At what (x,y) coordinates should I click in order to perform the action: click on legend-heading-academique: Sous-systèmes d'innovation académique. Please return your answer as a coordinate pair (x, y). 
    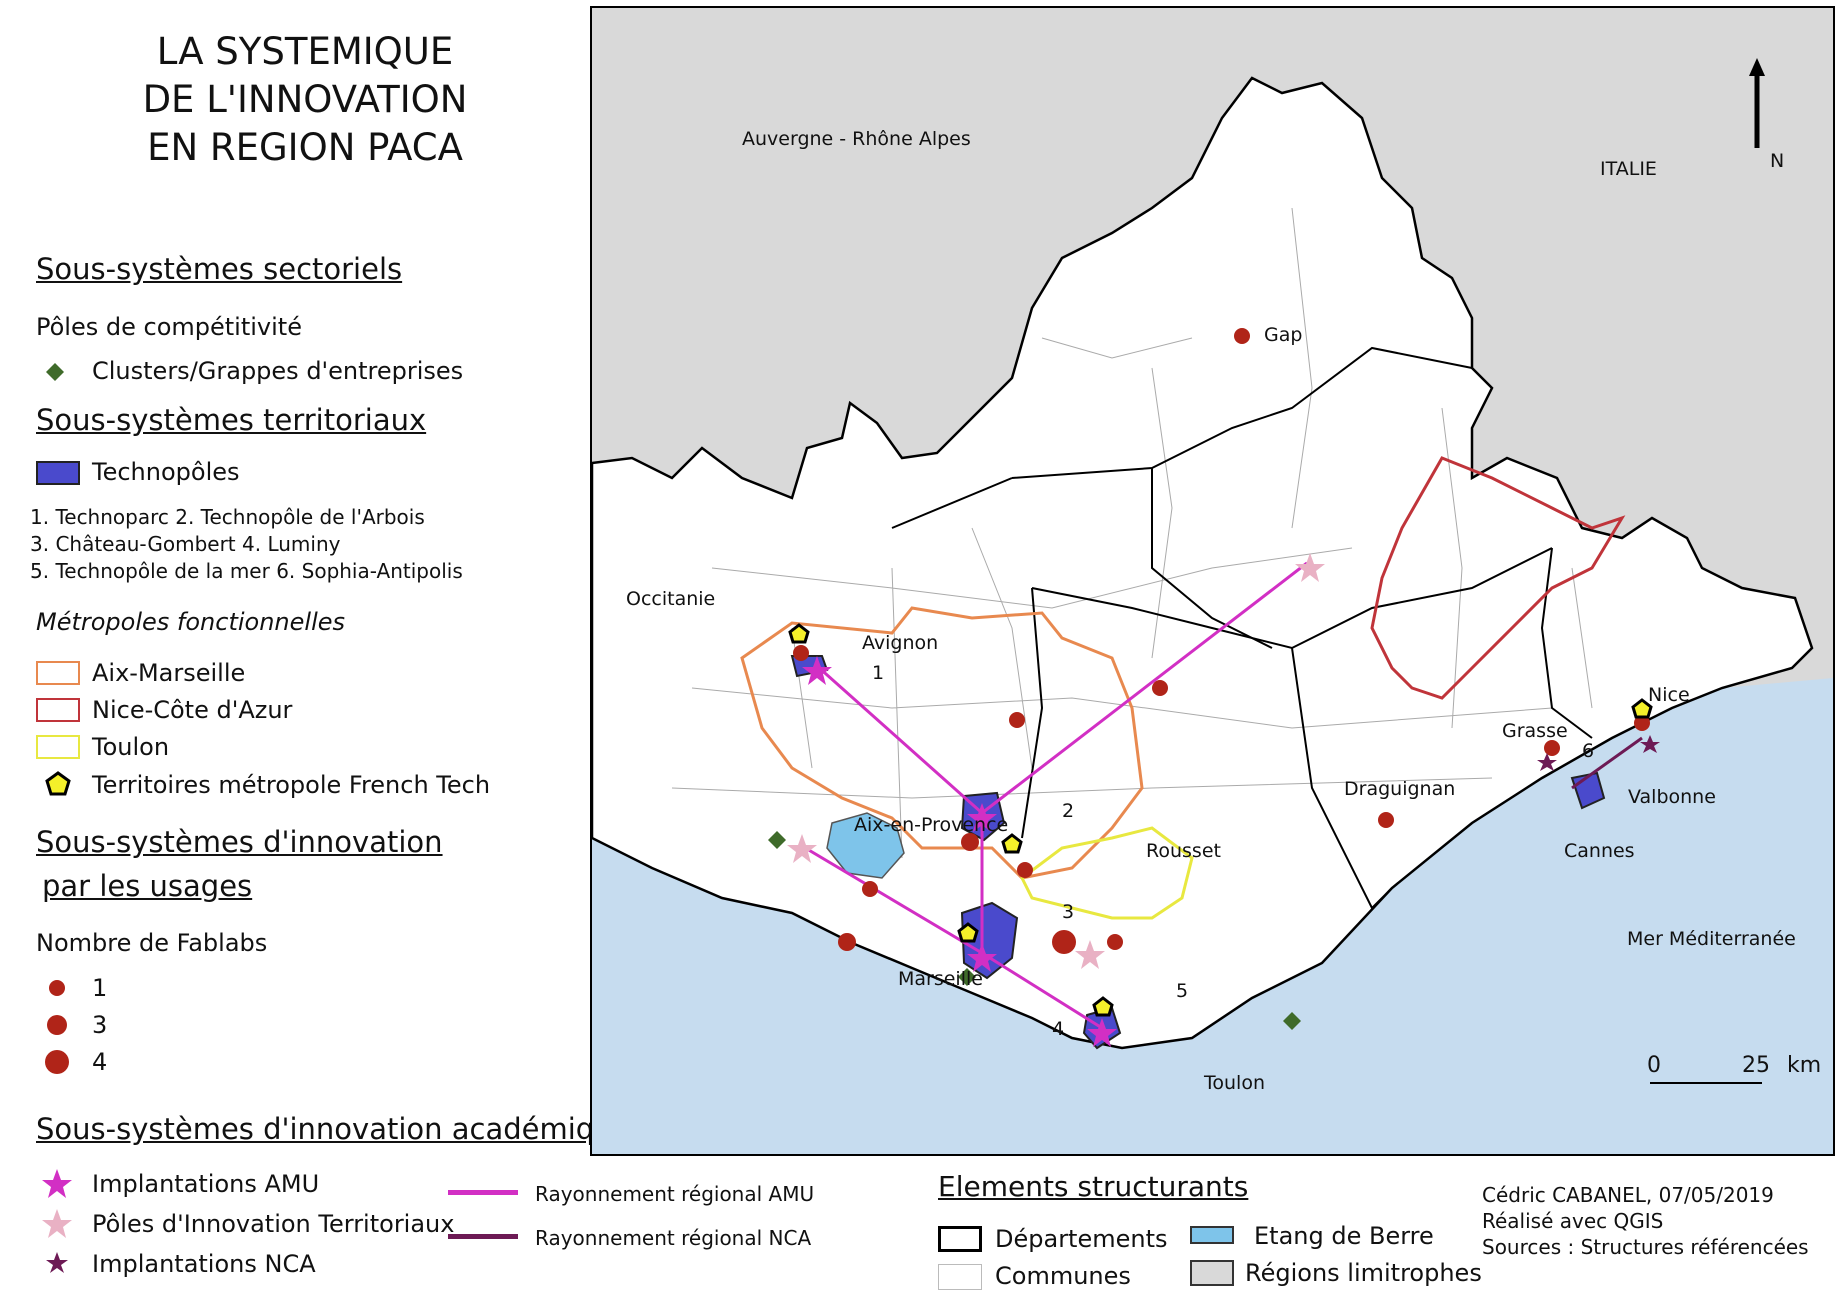
    Looking at the image, I should click on (333, 1129).